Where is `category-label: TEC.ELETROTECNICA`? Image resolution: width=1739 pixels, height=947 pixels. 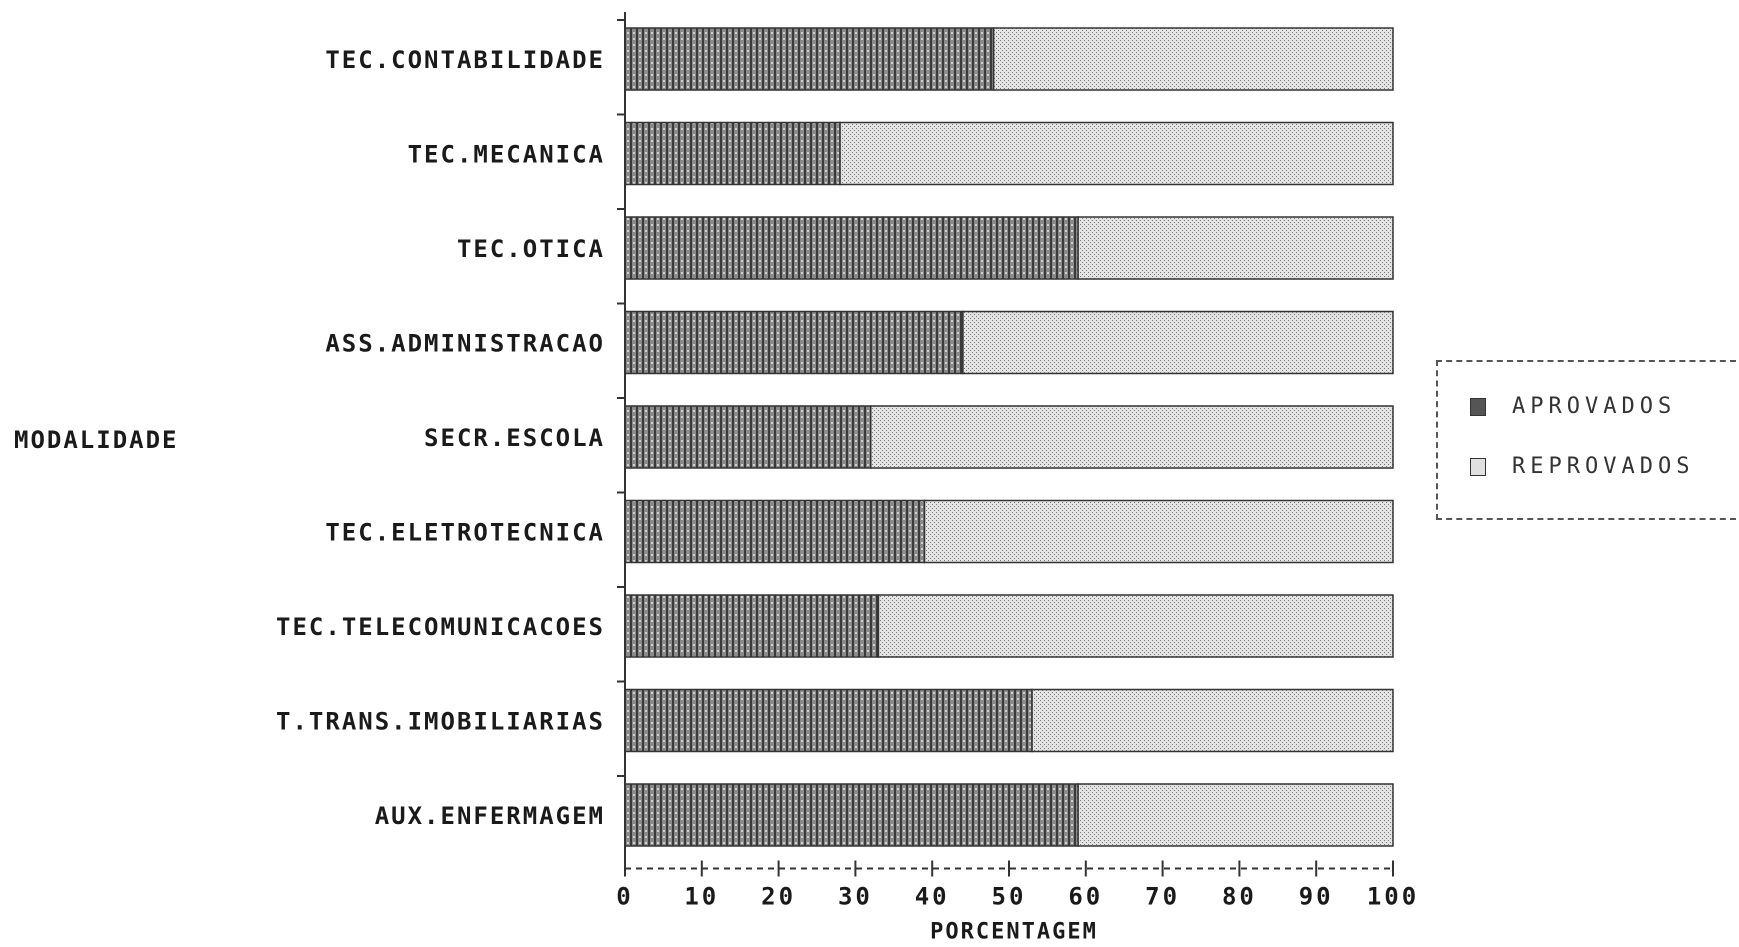
category-label: TEC.ELETROTECNICA is located at coordinates (465, 533).